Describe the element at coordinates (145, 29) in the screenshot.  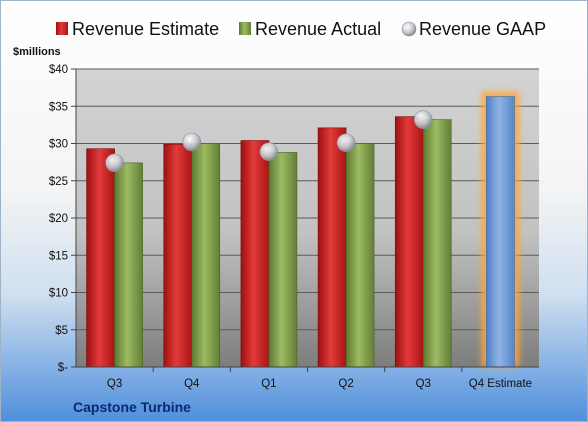
I see `legend-label: Revenue Estimate` at that location.